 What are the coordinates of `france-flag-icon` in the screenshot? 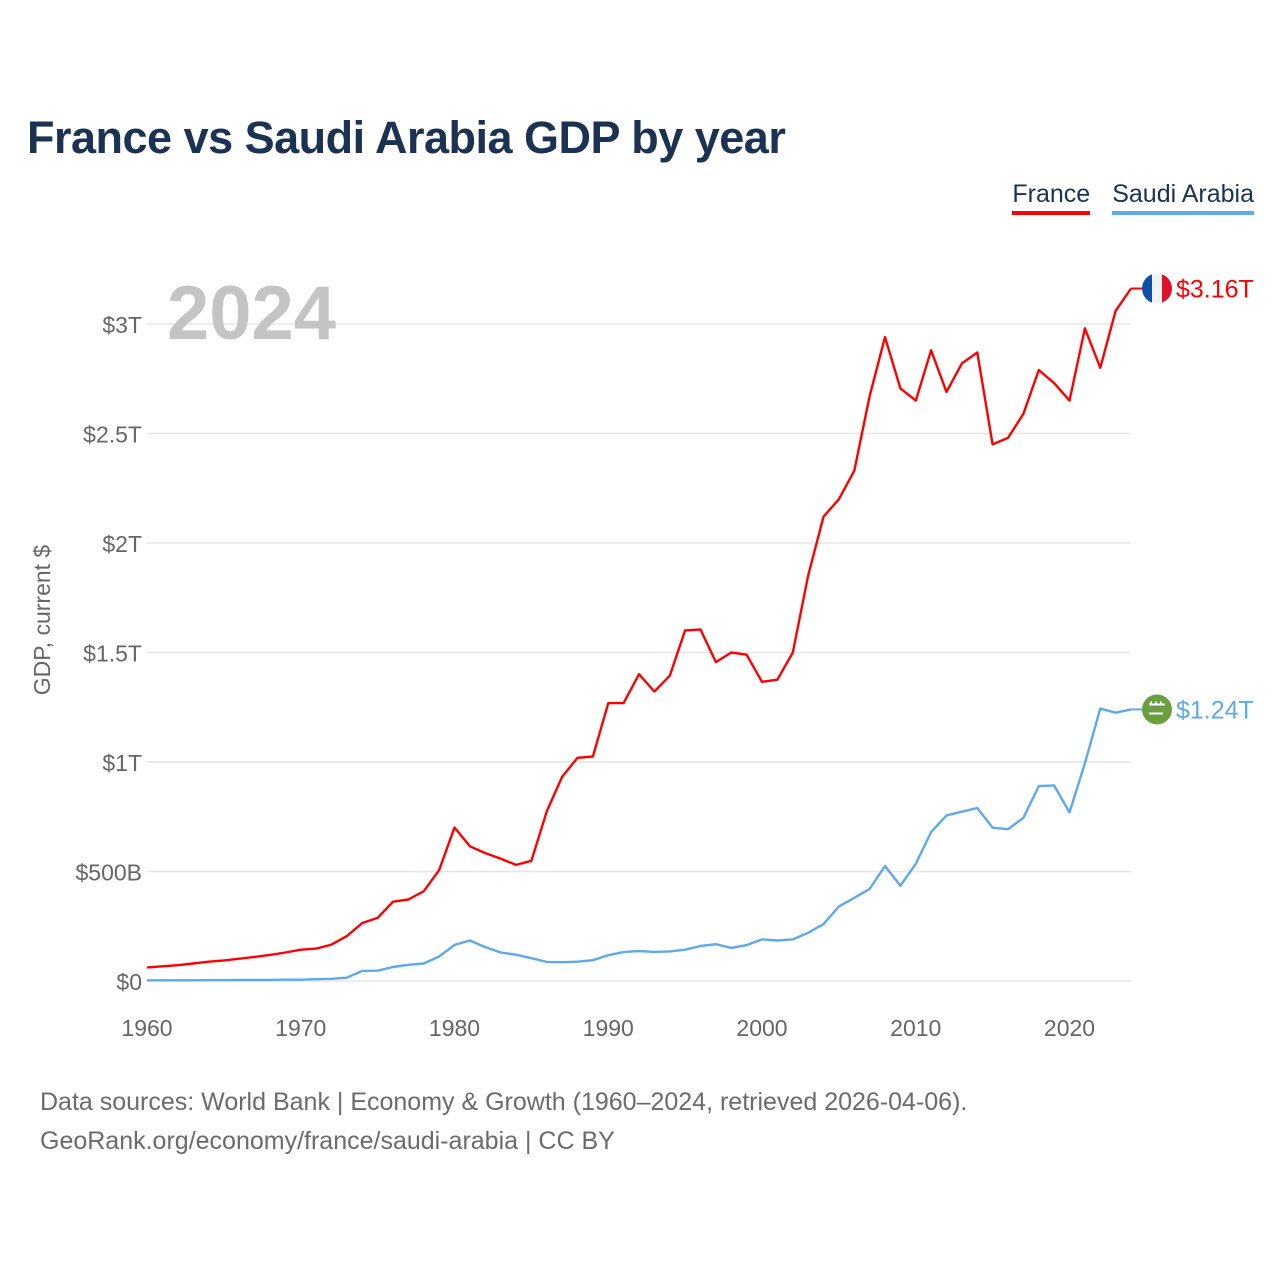 It's located at (1157, 288).